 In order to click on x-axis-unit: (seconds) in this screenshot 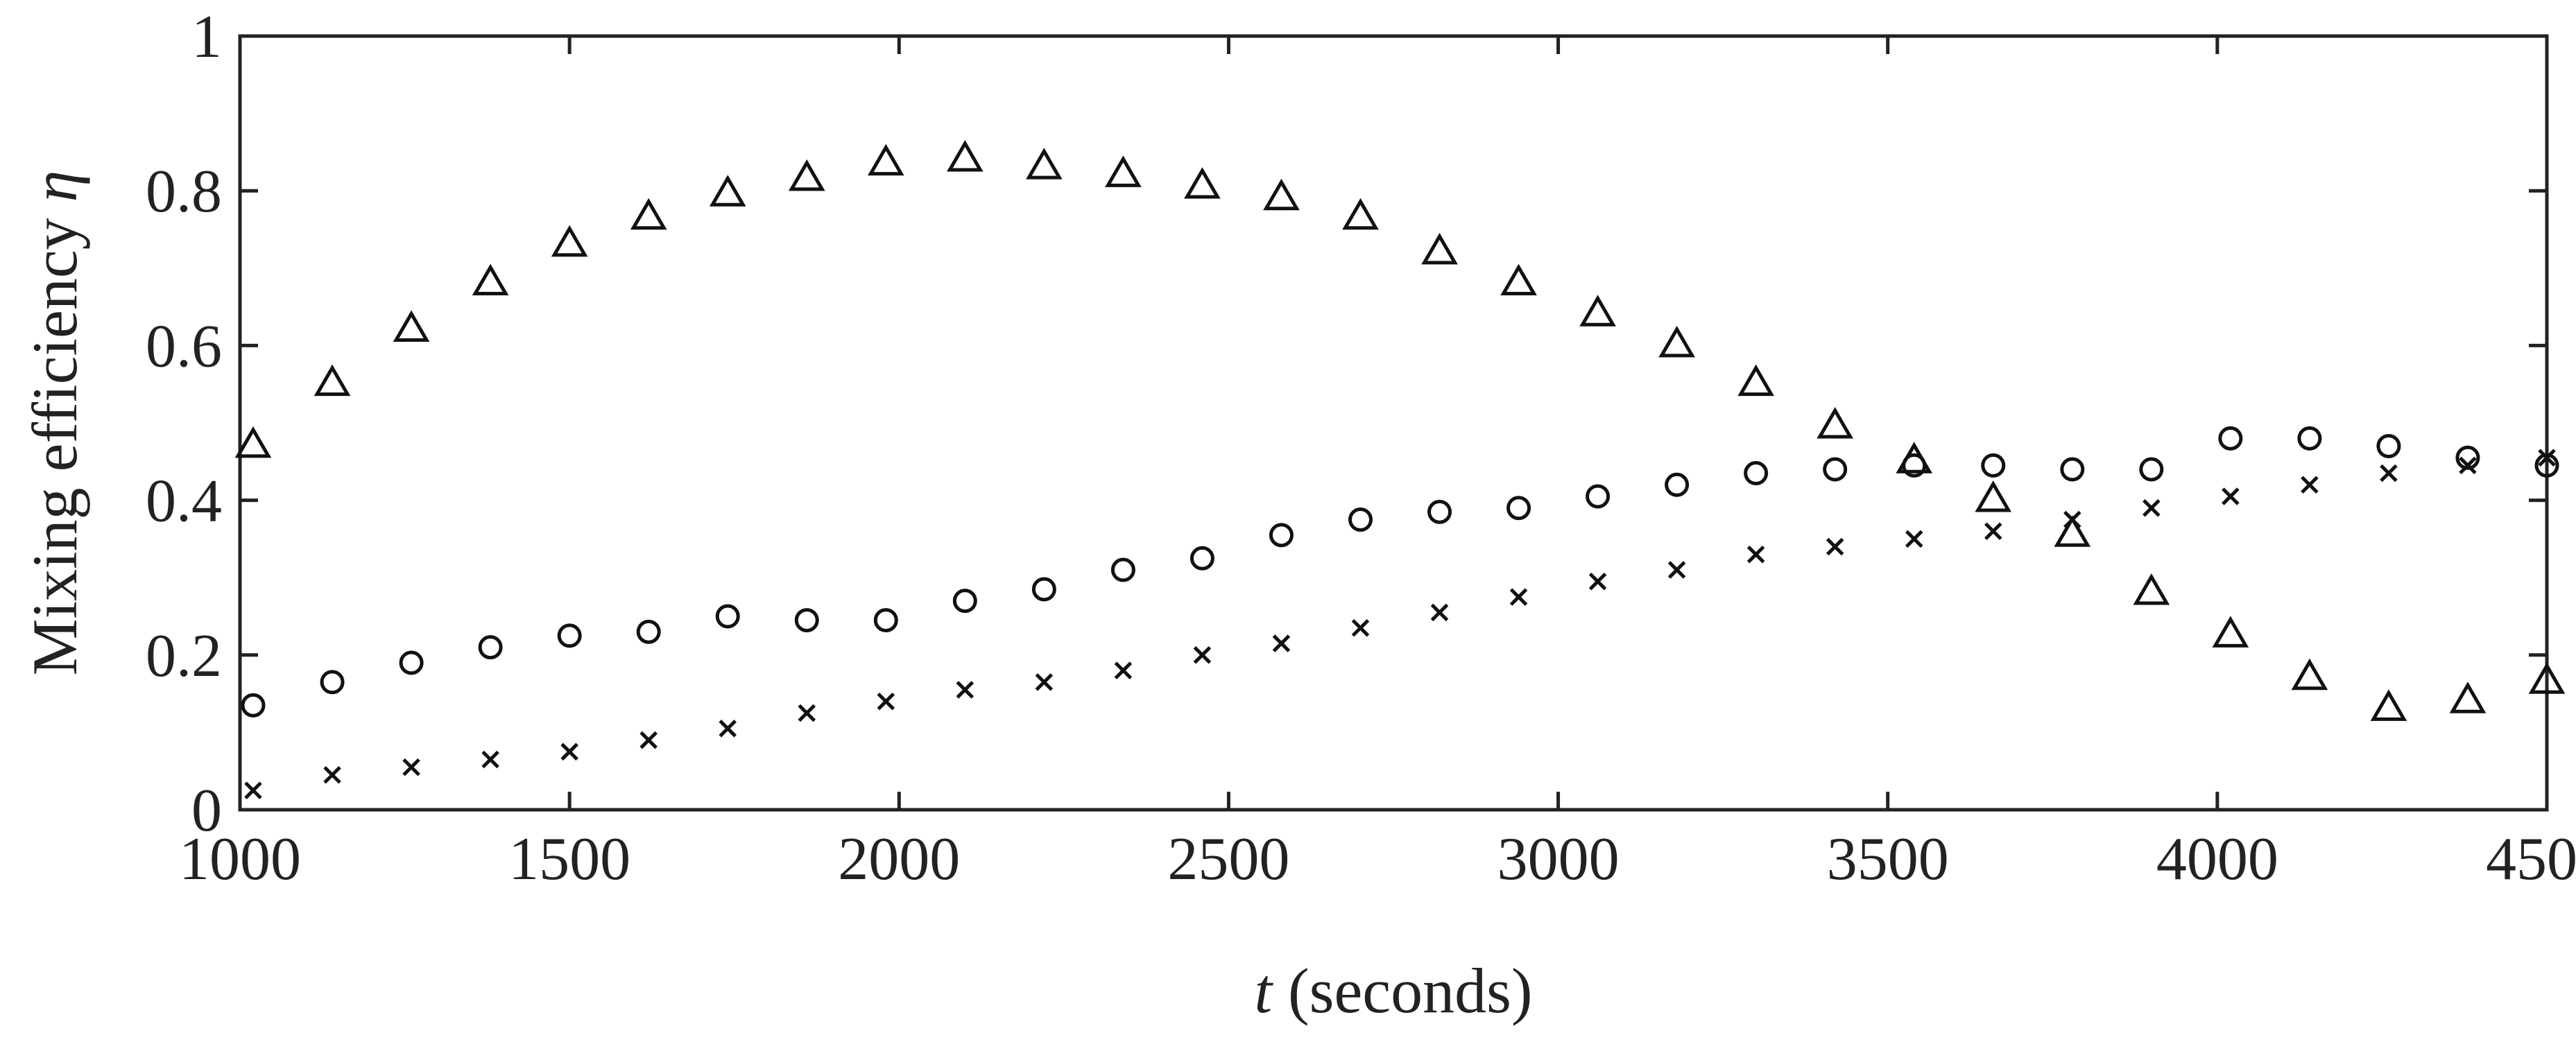, I will do `click(1402, 990)`.